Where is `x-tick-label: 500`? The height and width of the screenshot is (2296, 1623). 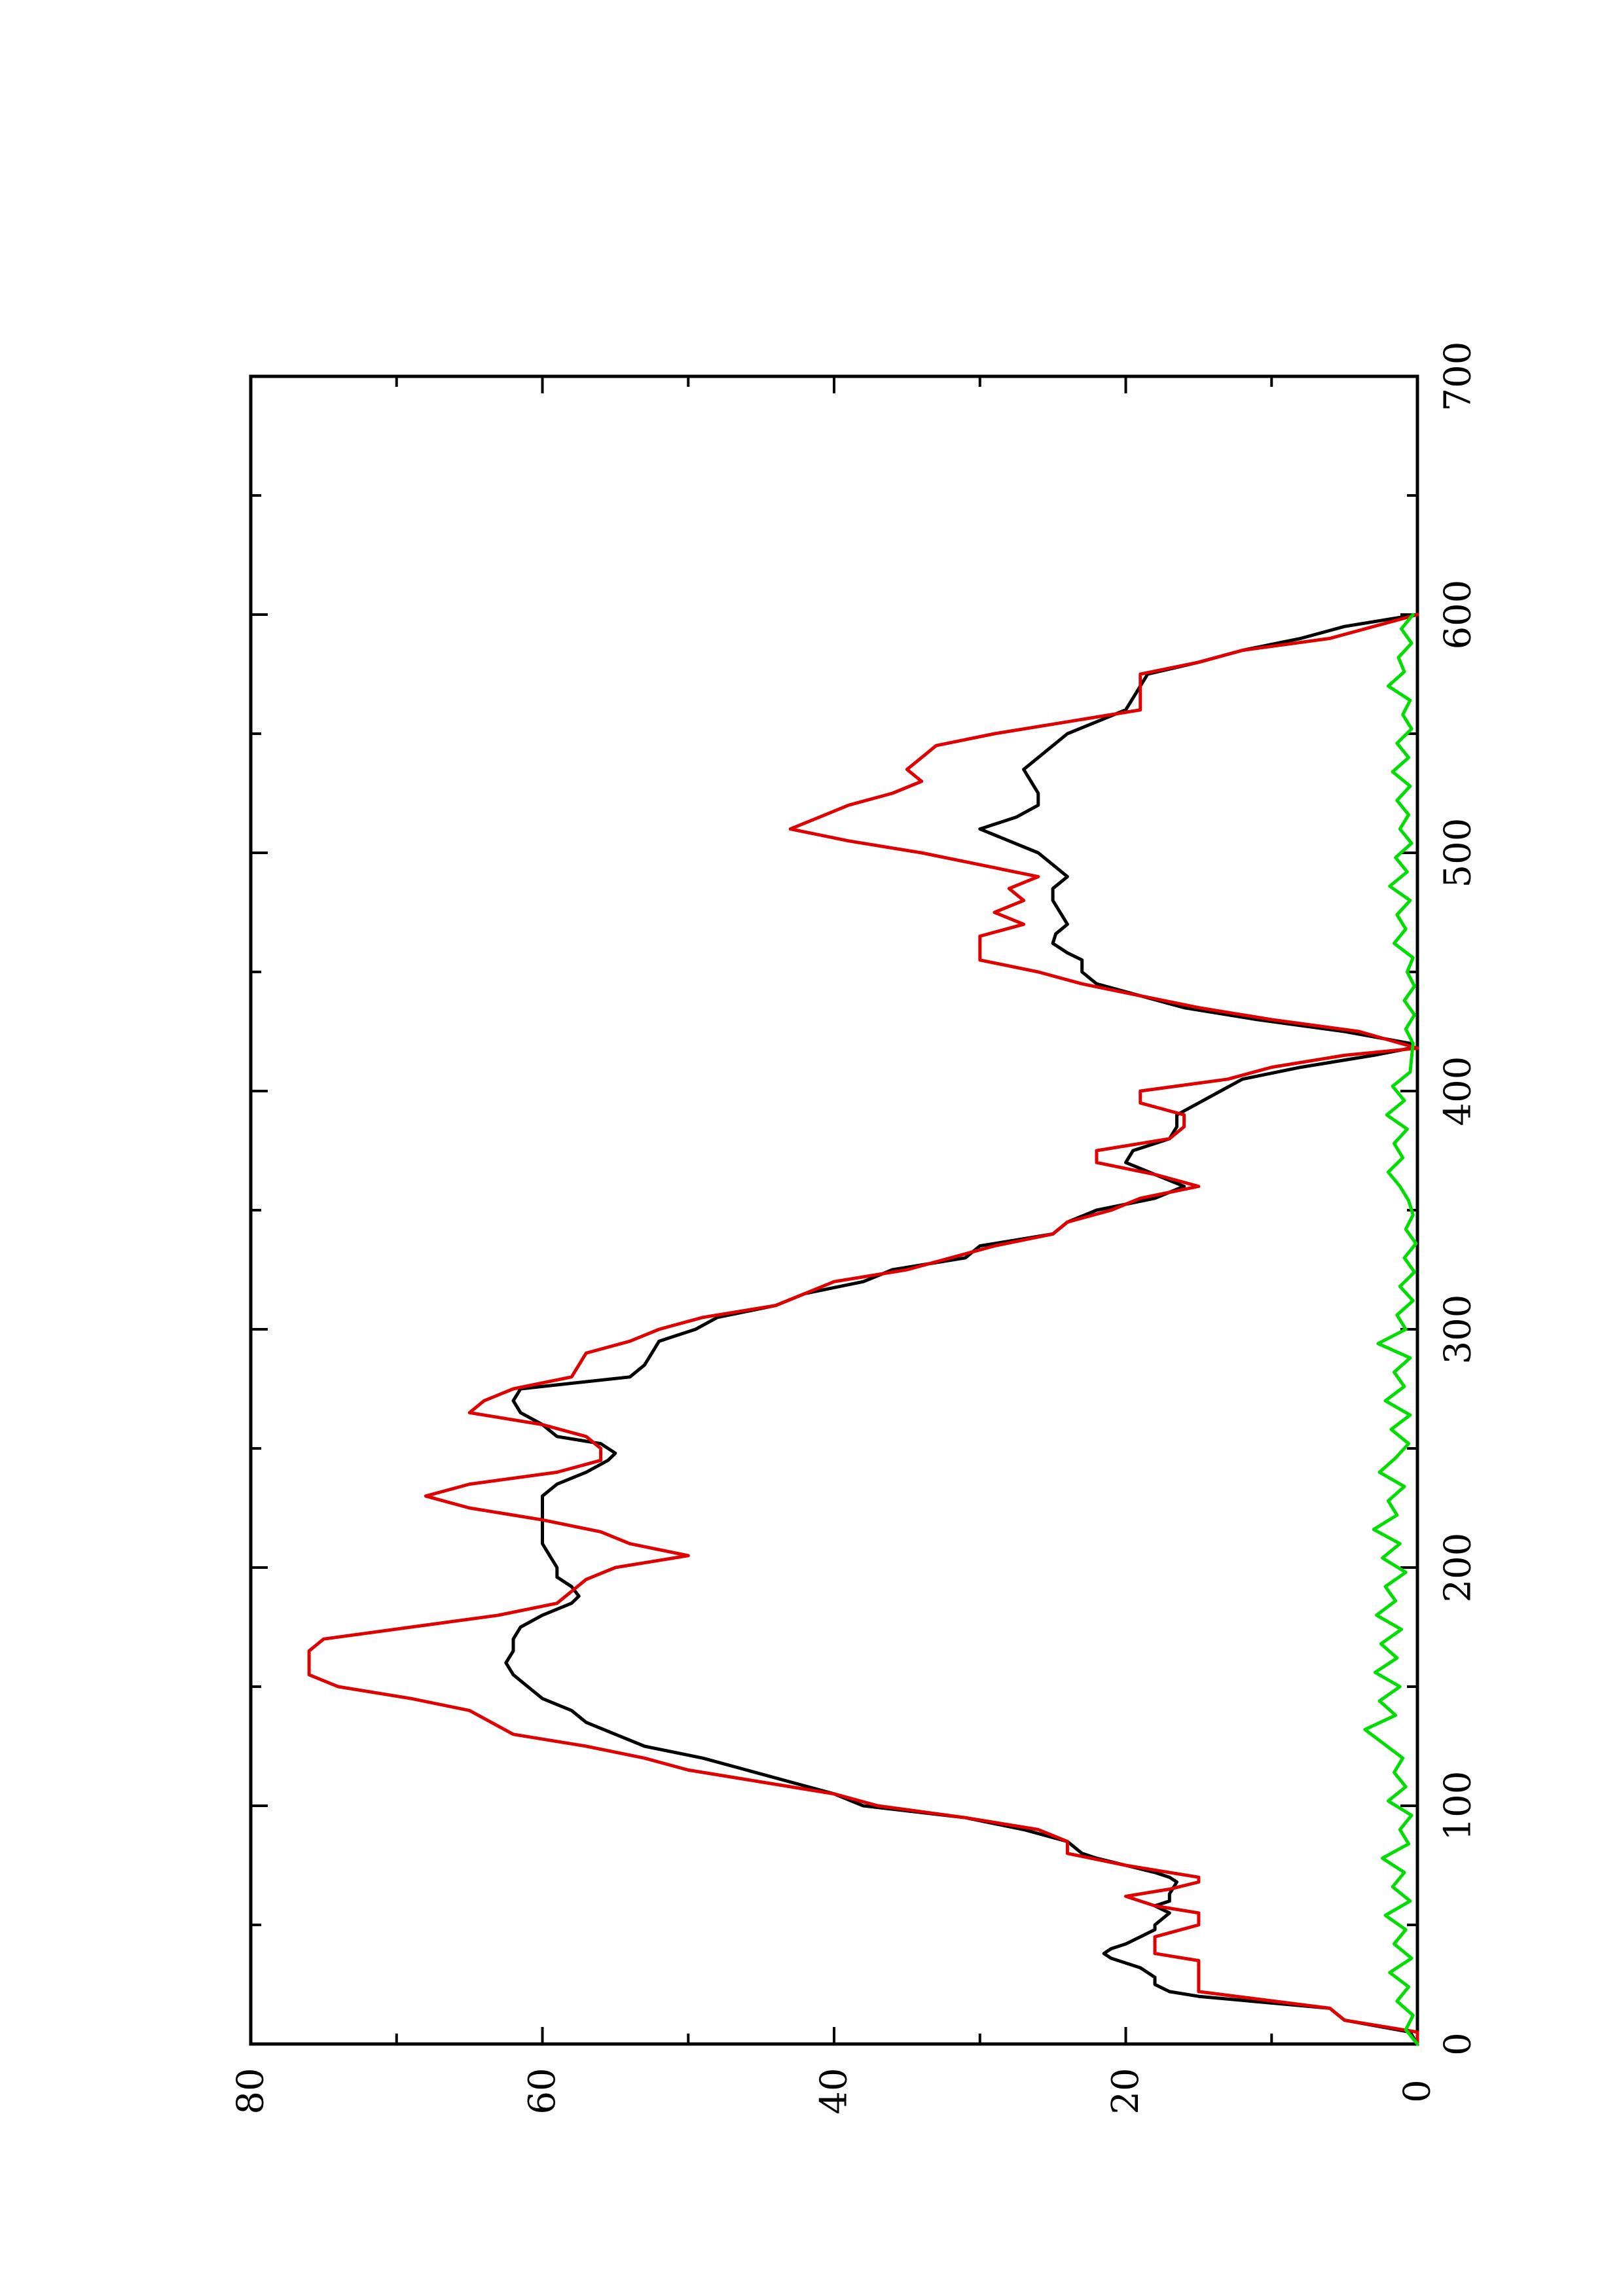
x-tick-label: 500 is located at coordinates (1458, 853).